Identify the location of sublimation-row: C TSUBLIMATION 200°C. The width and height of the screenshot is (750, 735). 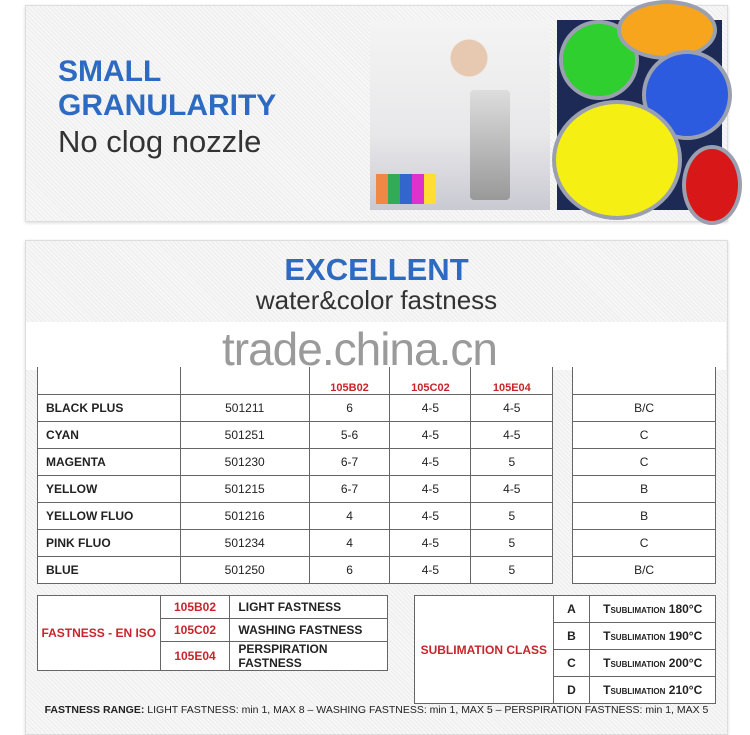
(565, 663).